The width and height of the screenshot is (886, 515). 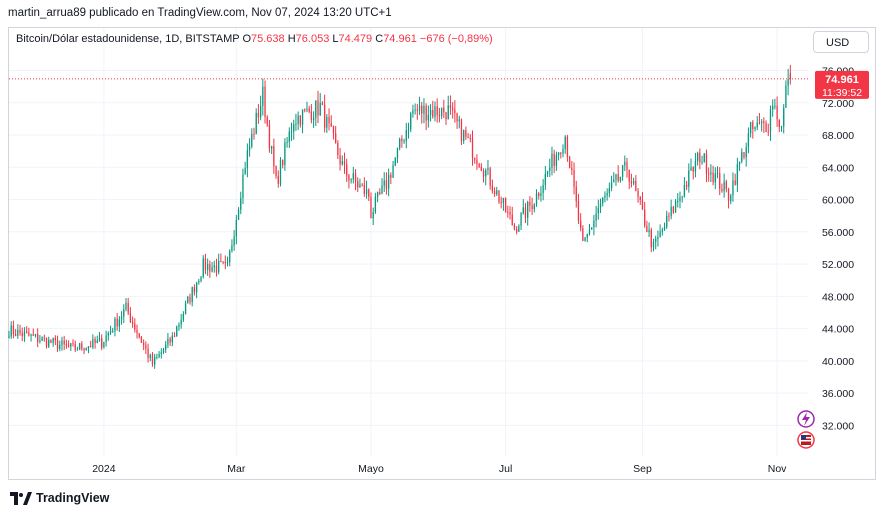 I want to click on lightning-event-icon, so click(x=806, y=419).